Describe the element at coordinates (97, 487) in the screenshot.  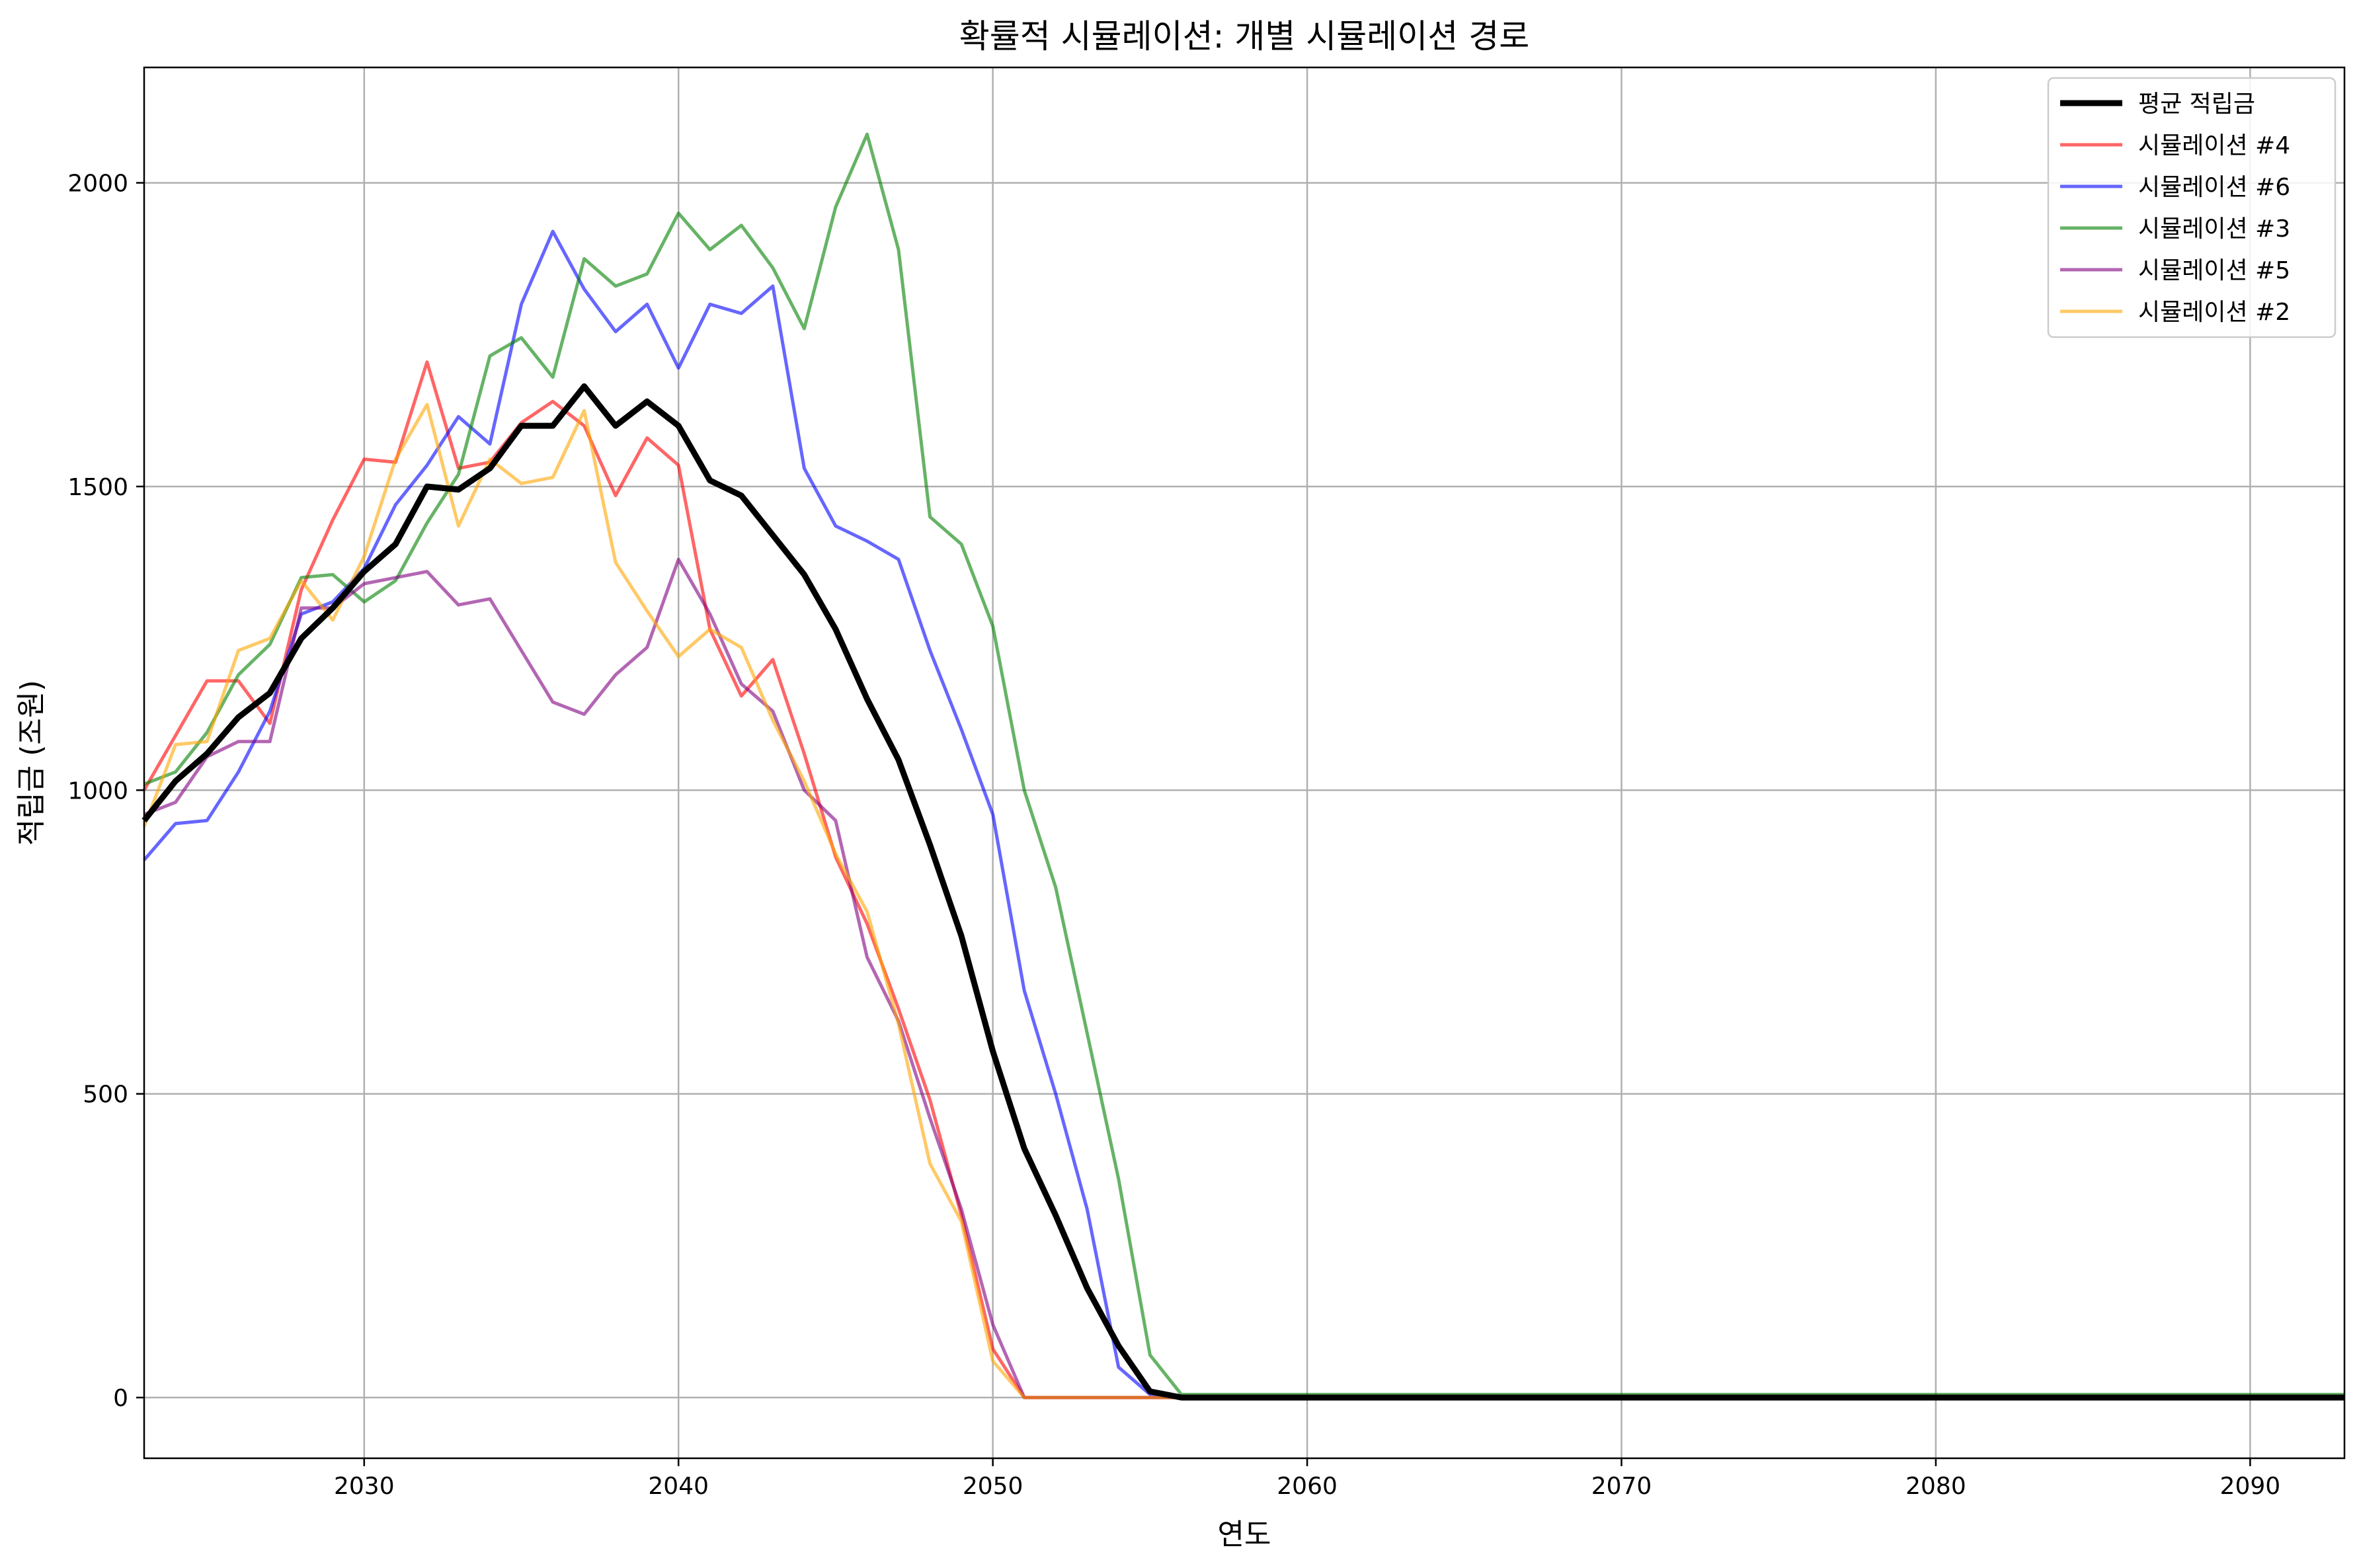
I see `y-tick-label: 1500` at that location.